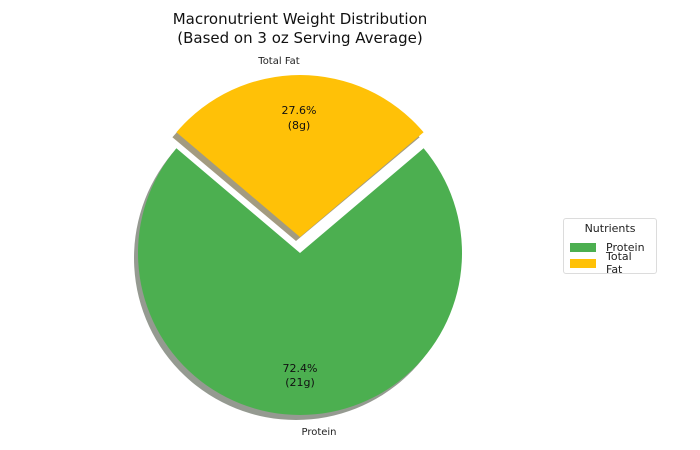 The height and width of the screenshot is (450, 700). Describe the element at coordinates (278, 61) in the screenshot. I see `fat-outer-label: Total Fat` at that location.